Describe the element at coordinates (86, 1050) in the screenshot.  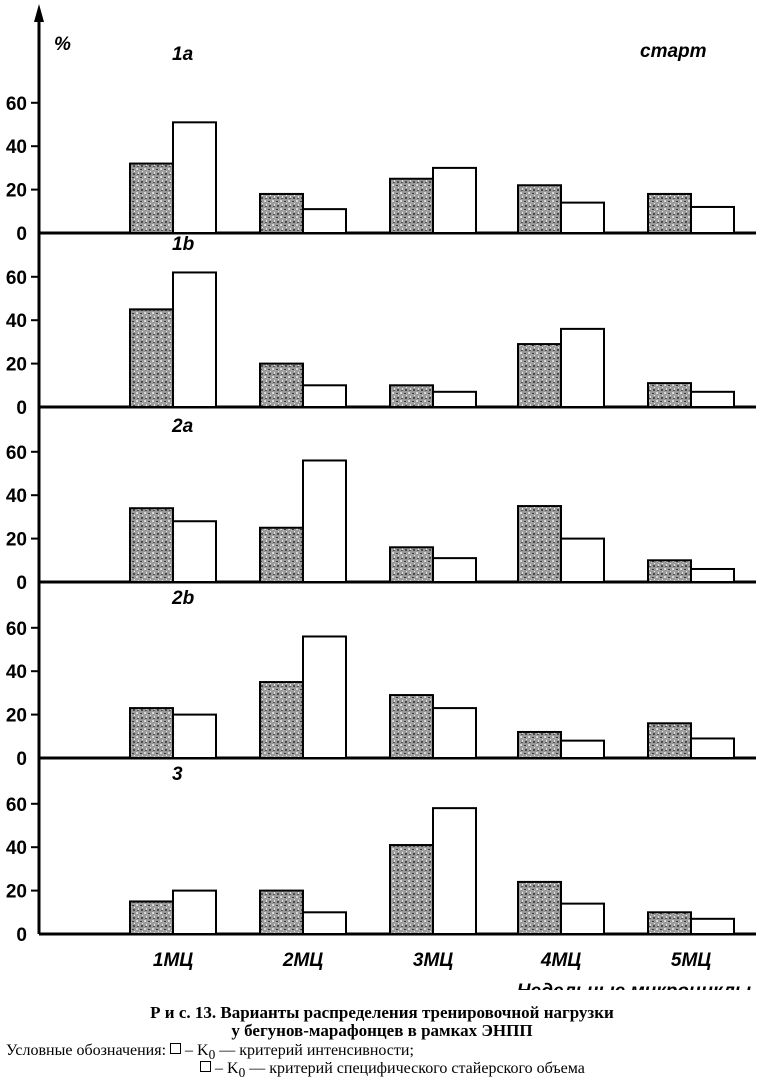
I see `legend-prefix: Условные обозначения:` at that location.